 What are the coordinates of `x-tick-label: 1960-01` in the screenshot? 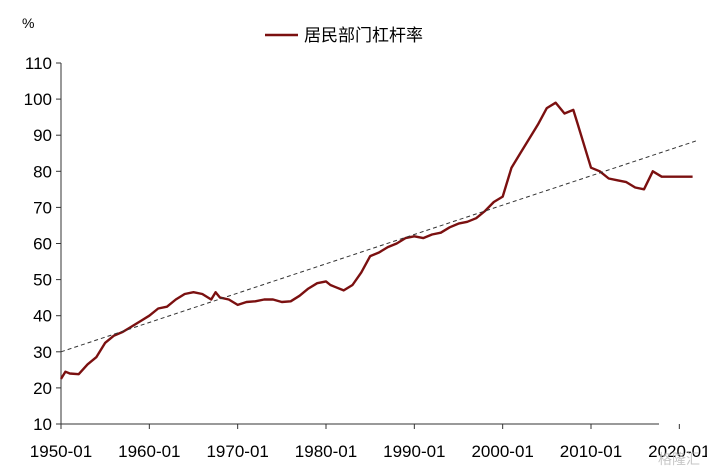 It's located at (149, 451).